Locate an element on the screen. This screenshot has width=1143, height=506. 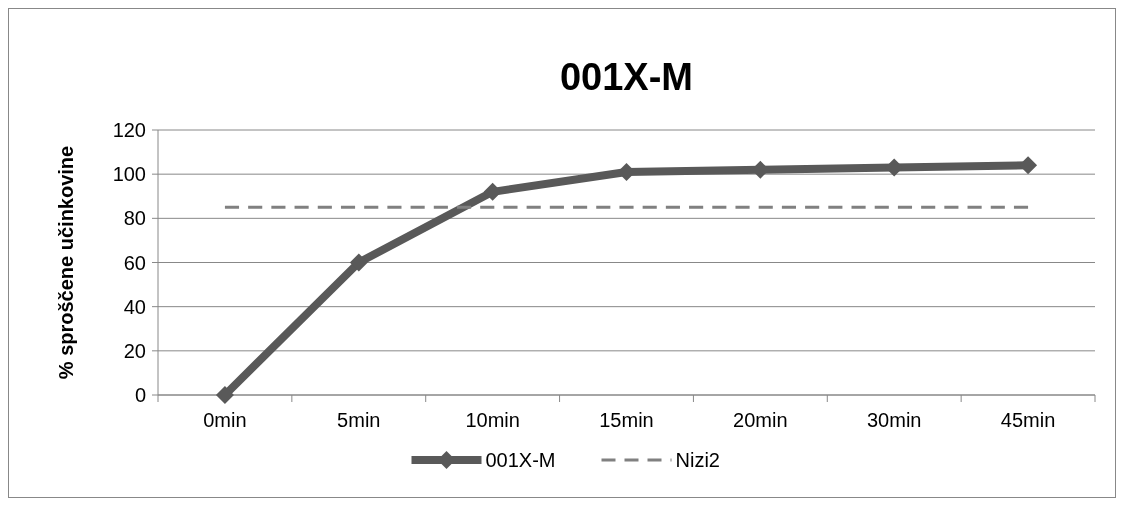
x-tick-label: 45min is located at coordinates (1028, 420).